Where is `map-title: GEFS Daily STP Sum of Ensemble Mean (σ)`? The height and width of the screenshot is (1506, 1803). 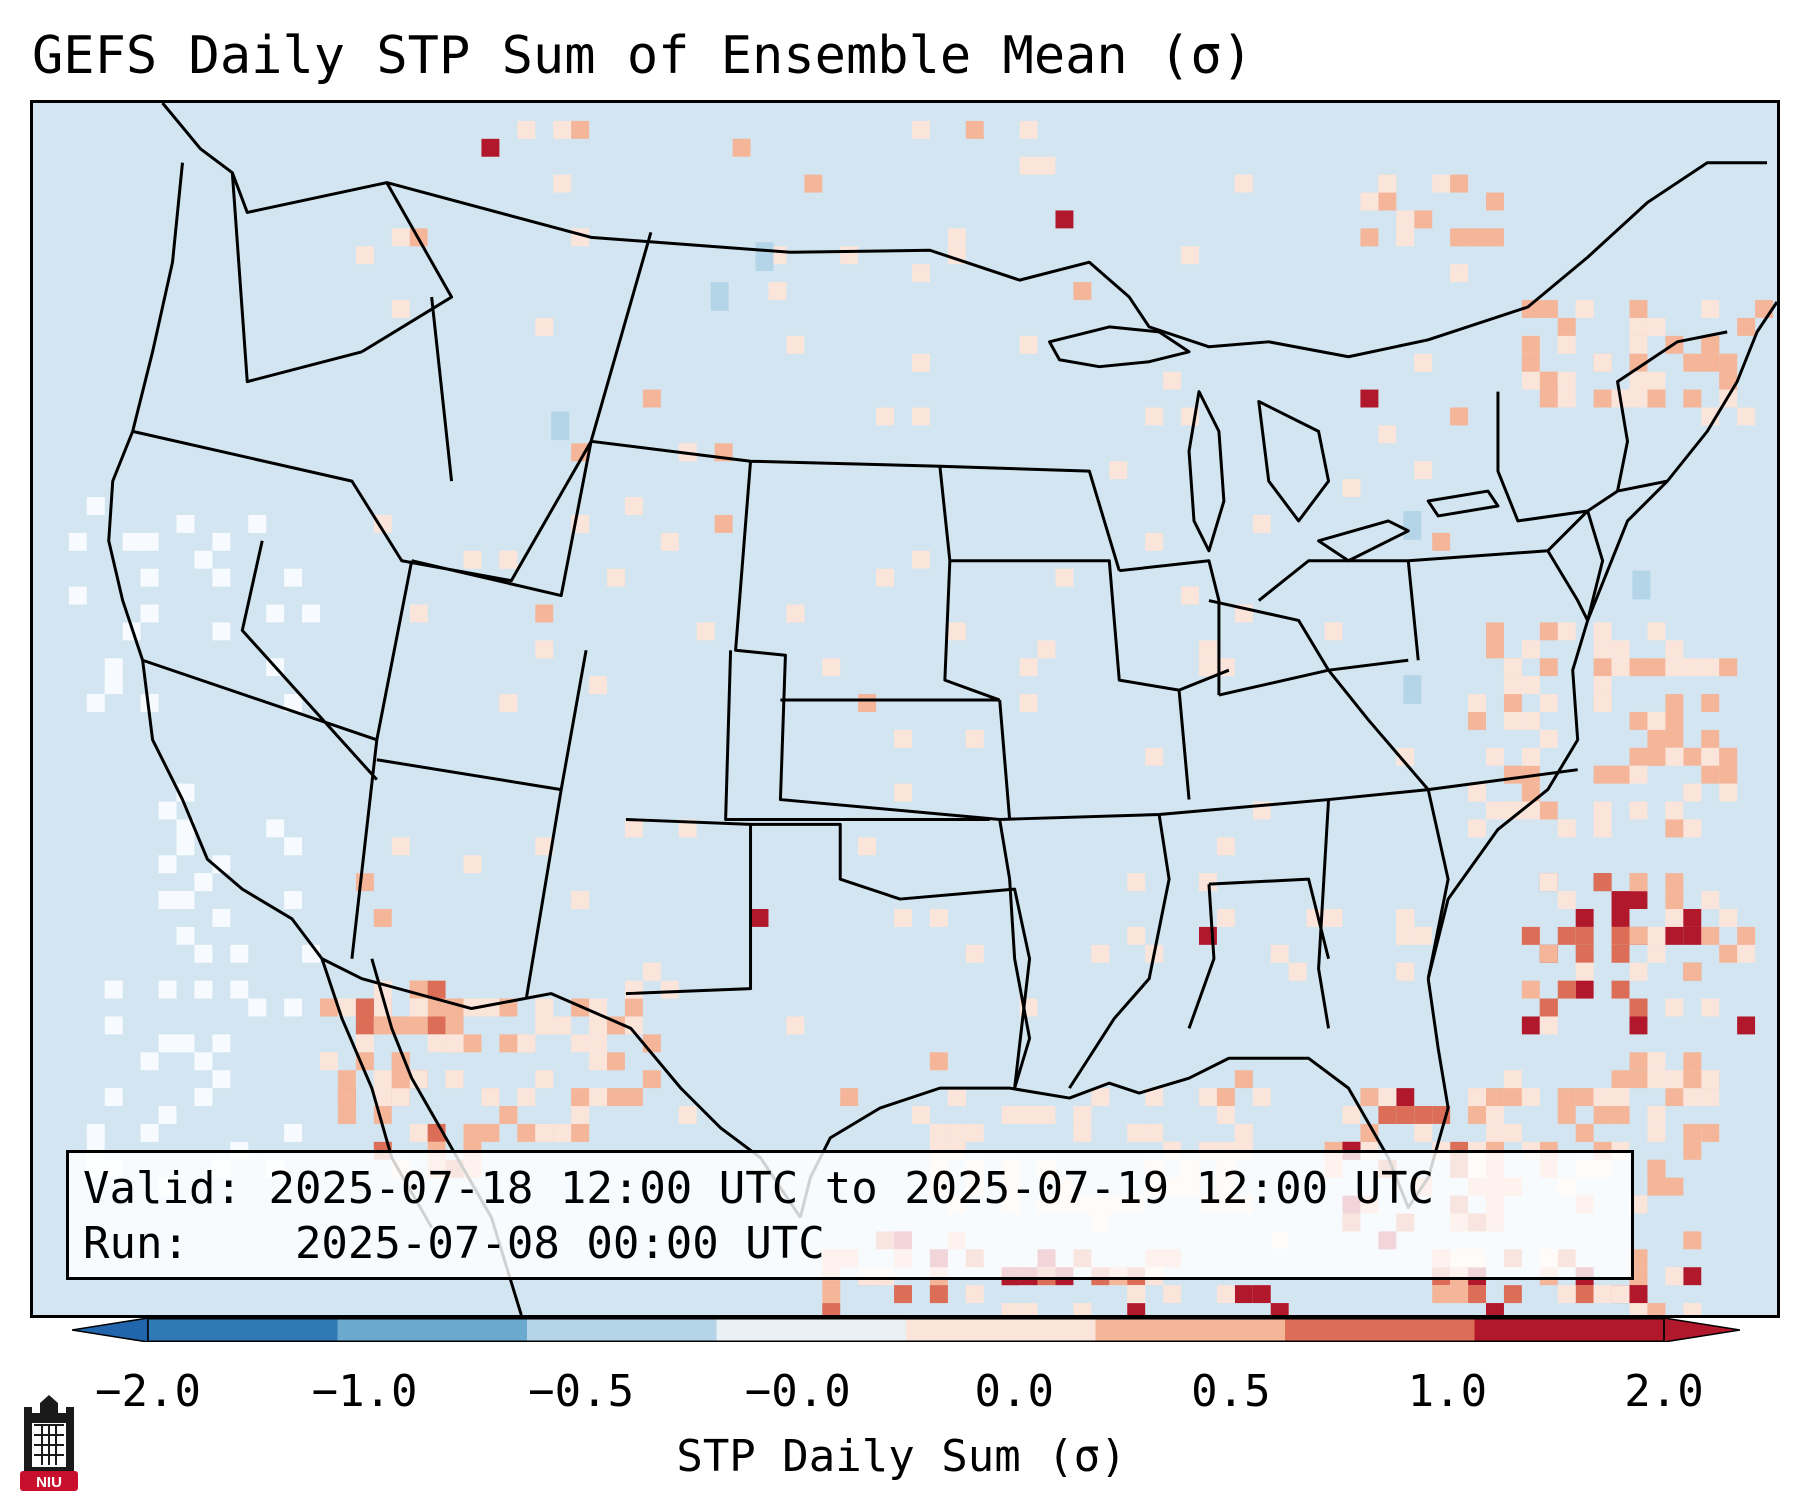 map-title: GEFS Daily STP Sum of Ensemble Mean (σ) is located at coordinates (642, 56).